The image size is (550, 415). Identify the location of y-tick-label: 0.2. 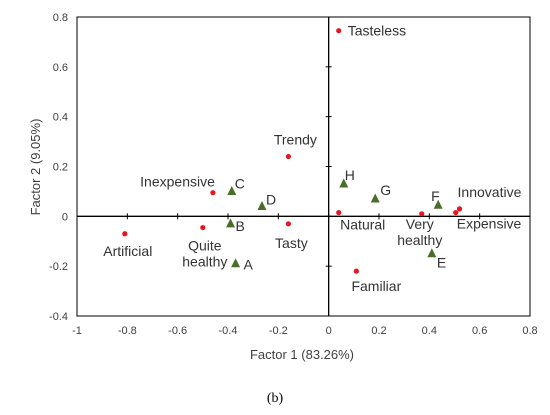
(60, 168).